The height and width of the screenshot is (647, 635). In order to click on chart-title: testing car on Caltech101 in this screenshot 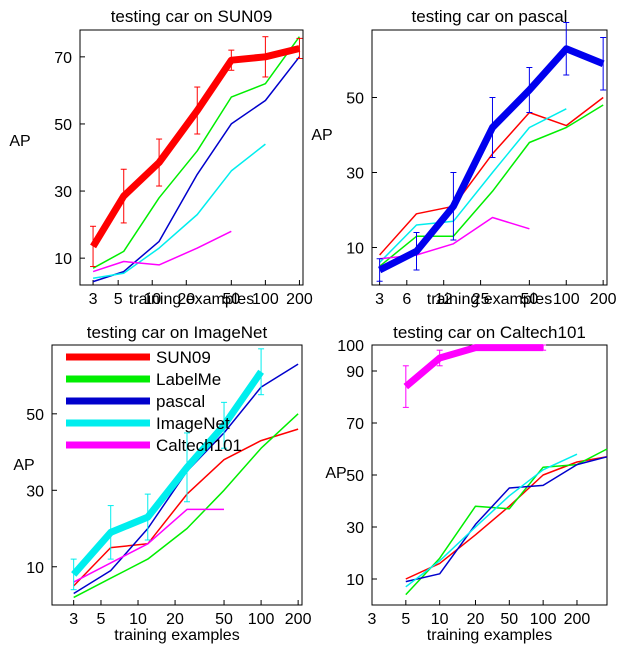, I will do `click(489, 332)`.